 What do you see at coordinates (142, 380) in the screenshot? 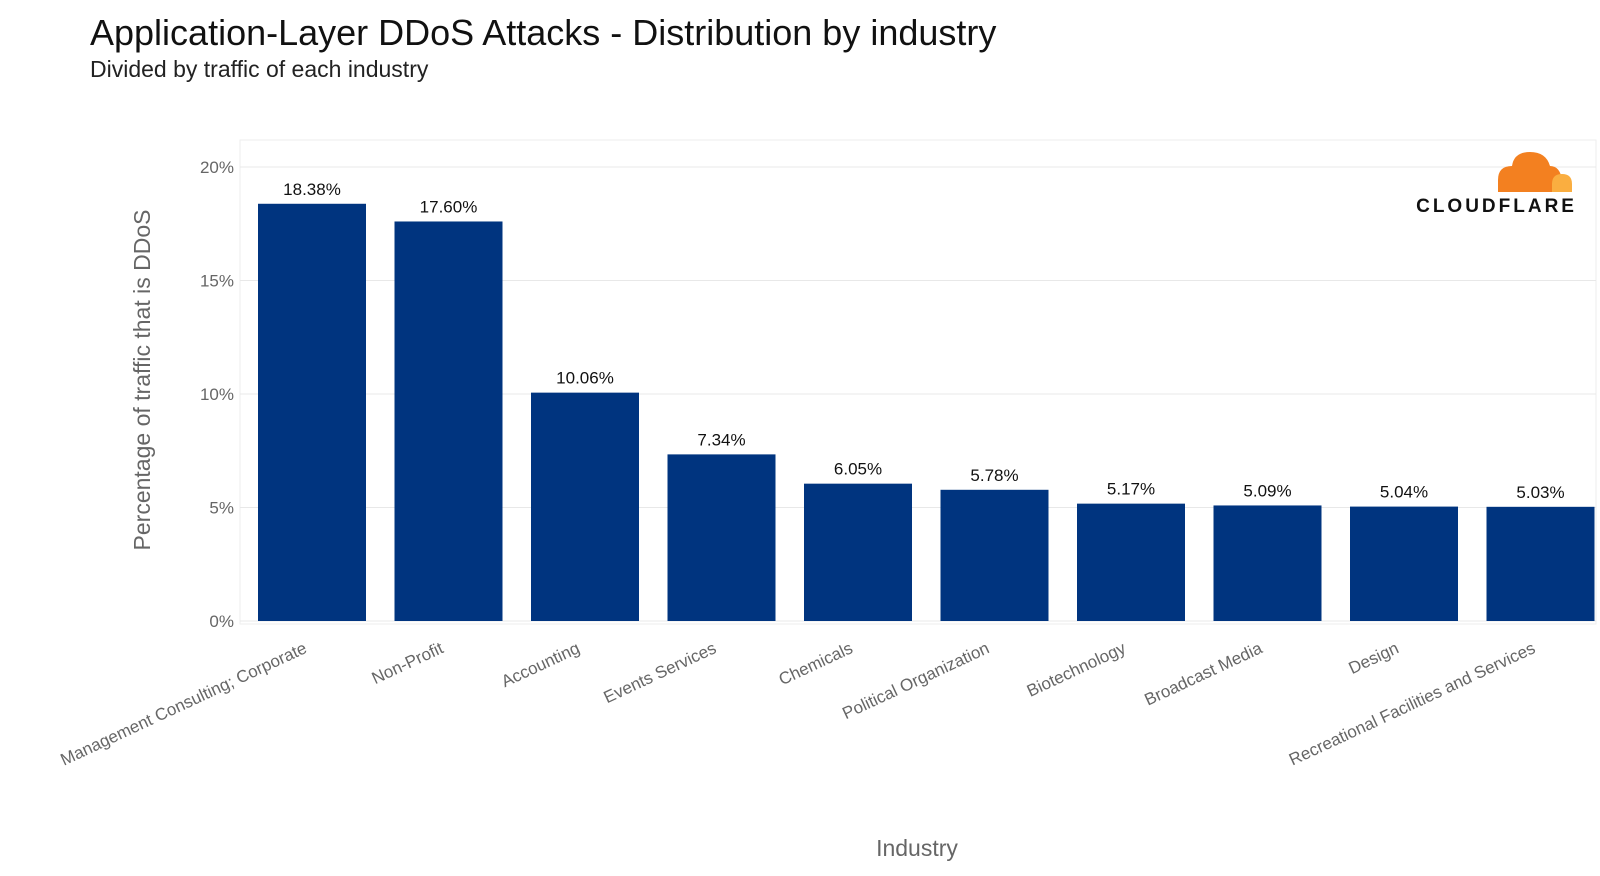
I see `y-axis-title: Percentage of traffic that is DDoS` at bounding box center [142, 380].